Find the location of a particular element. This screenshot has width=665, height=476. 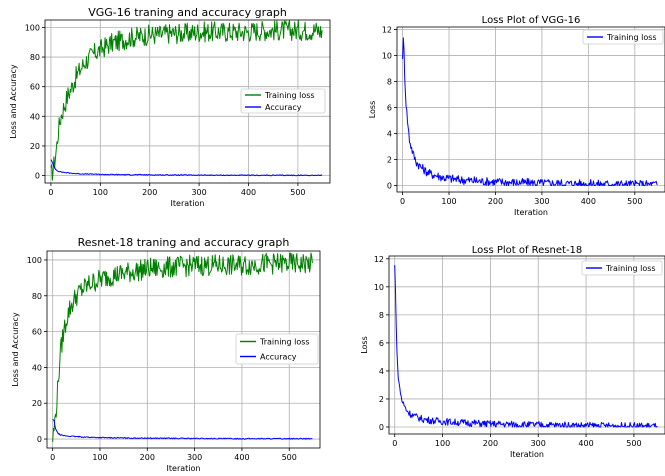

chart-title: Loss Plot of VGG-16 is located at coordinates (531, 20).